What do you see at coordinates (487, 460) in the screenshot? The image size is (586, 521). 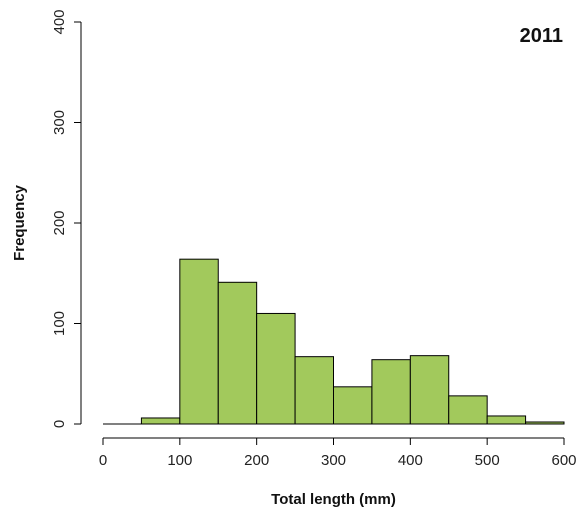 I see `x-tick-label: 500` at bounding box center [487, 460].